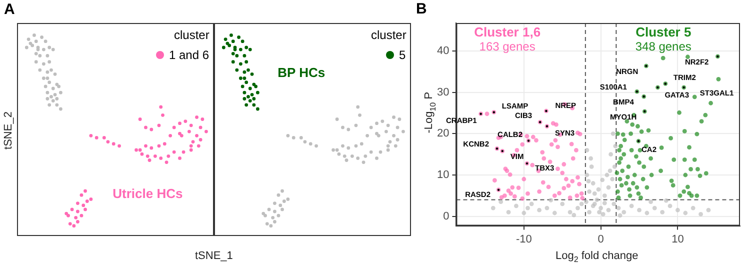 The image size is (745, 267). Describe the element at coordinates (524, 239) in the screenshot. I see `x-tick-label: -10` at that location.